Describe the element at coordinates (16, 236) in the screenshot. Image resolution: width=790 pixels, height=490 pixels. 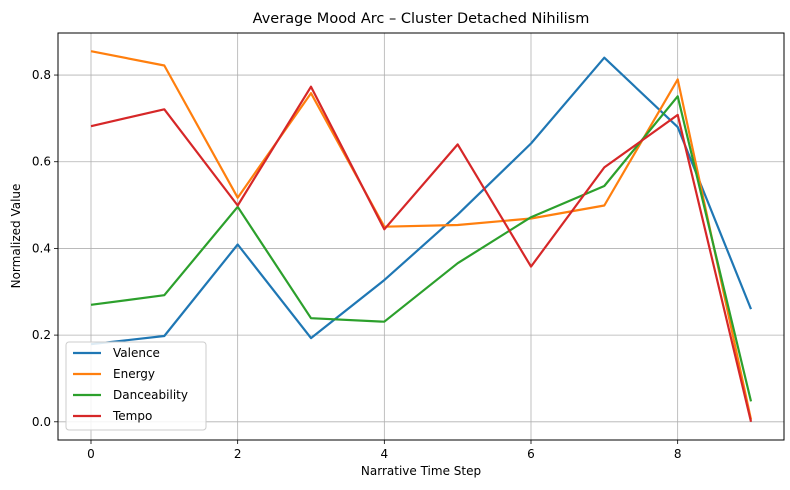
I see `y-axis-label: Normalized Value` at that location.